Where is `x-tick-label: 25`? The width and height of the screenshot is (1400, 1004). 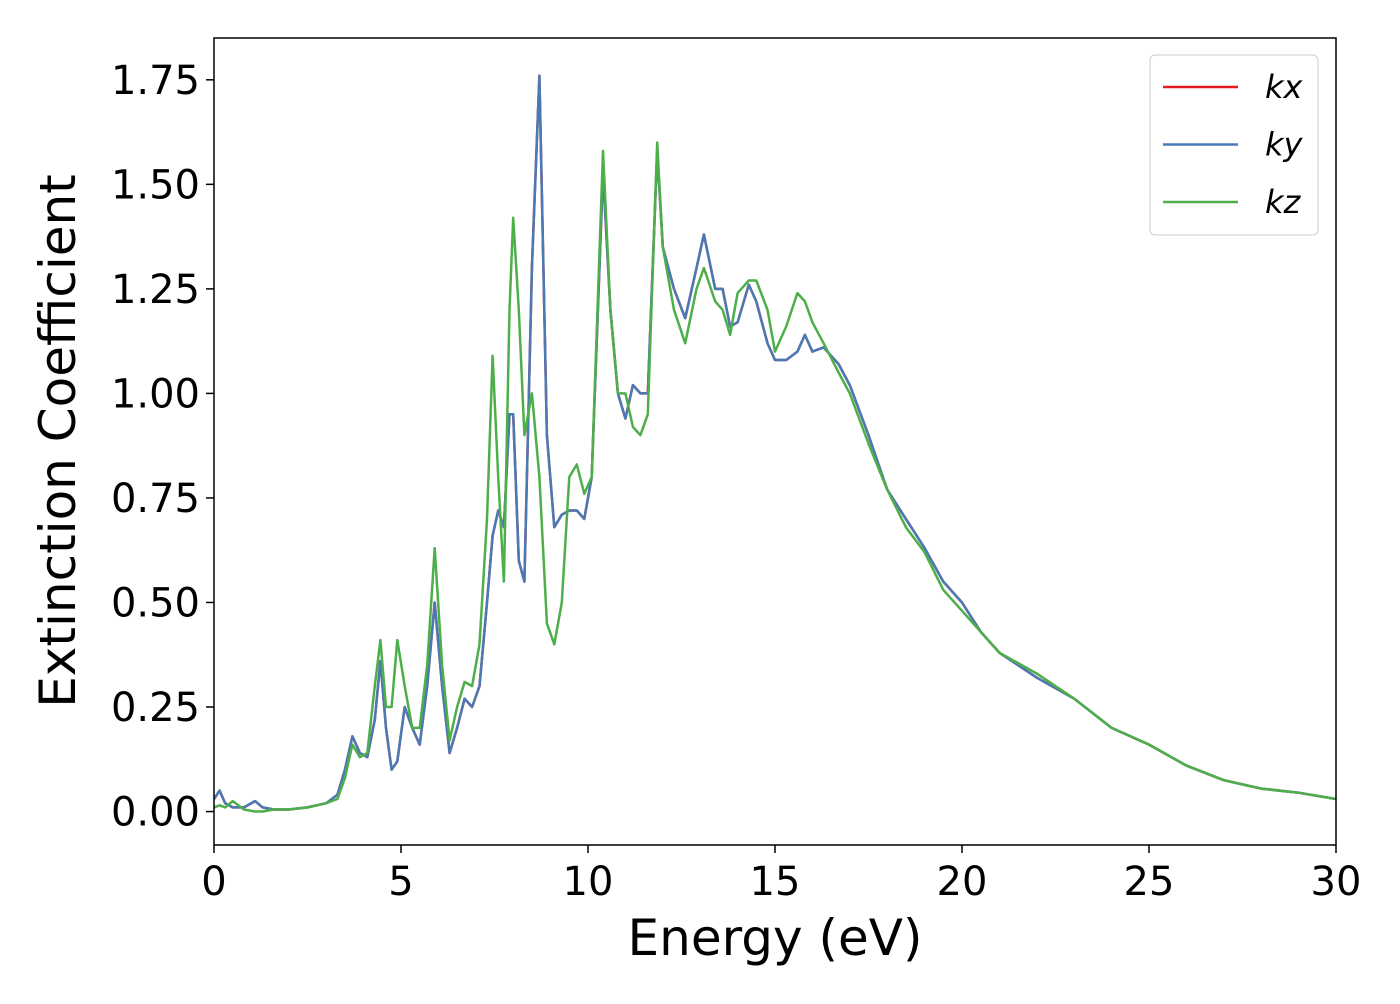 x-tick-label: 25 is located at coordinates (1149, 882).